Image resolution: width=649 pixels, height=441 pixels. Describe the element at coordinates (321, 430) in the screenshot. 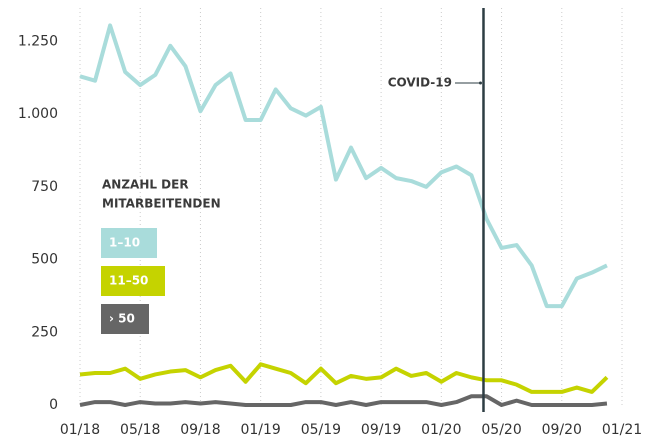

I see `x-tick-label: 05/19` at that location.